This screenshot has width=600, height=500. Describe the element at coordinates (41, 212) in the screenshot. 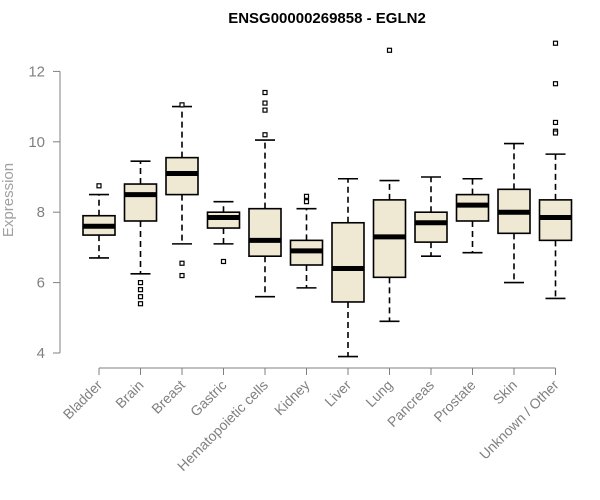

I see `y-tick-label: 8` at that location.